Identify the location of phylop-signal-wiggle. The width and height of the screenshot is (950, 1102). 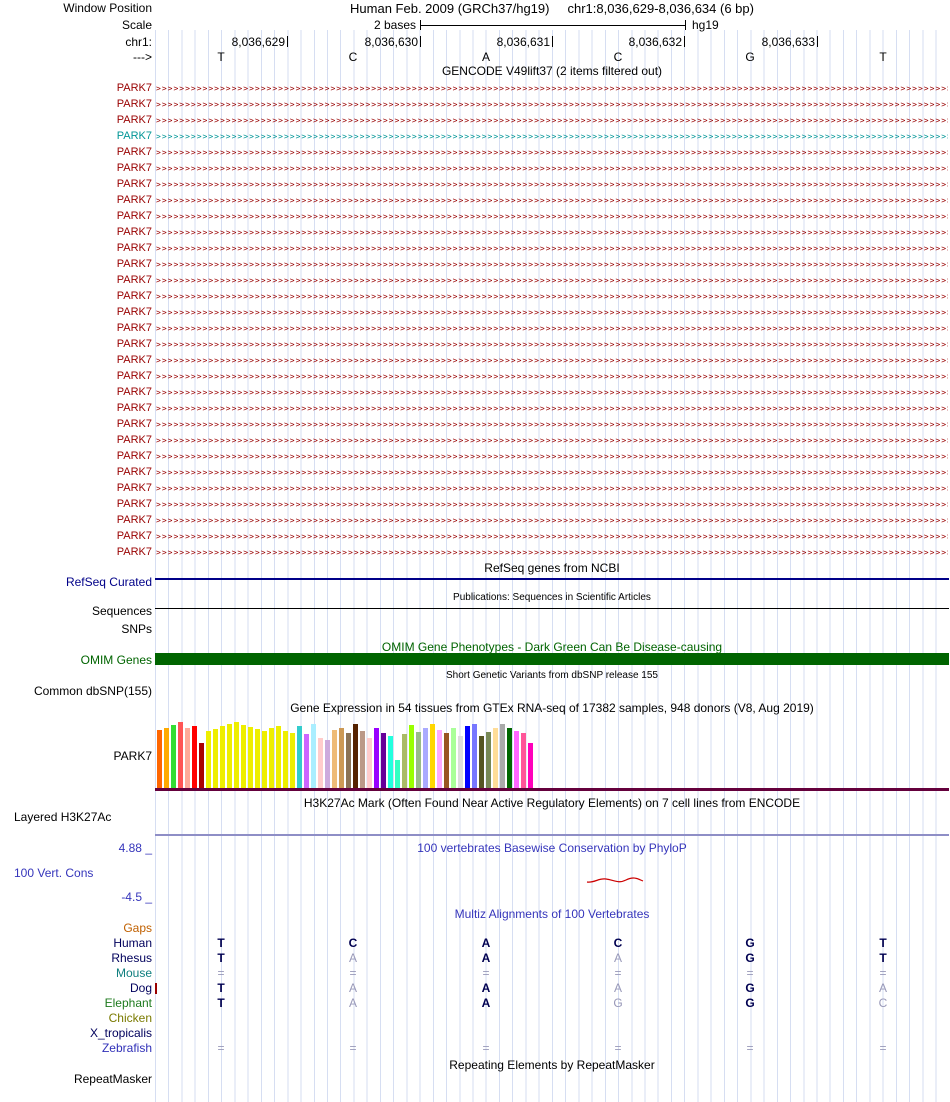
(615, 881).